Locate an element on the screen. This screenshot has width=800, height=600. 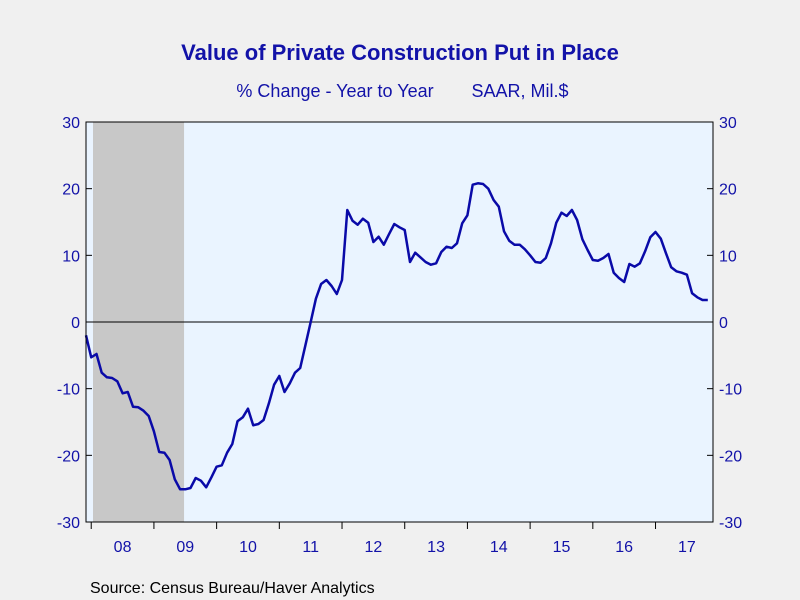
y-axis-left: 30 20 10 0 -10 -20 -30 is located at coordinates (74, 323).